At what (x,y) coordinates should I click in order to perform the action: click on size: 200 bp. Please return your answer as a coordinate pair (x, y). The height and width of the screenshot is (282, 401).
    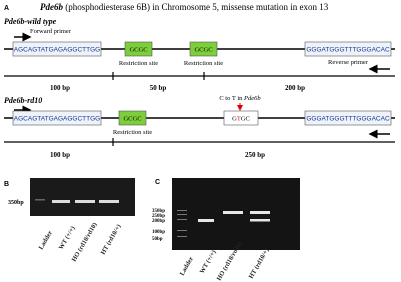
    Looking at the image, I should click on (295, 88).